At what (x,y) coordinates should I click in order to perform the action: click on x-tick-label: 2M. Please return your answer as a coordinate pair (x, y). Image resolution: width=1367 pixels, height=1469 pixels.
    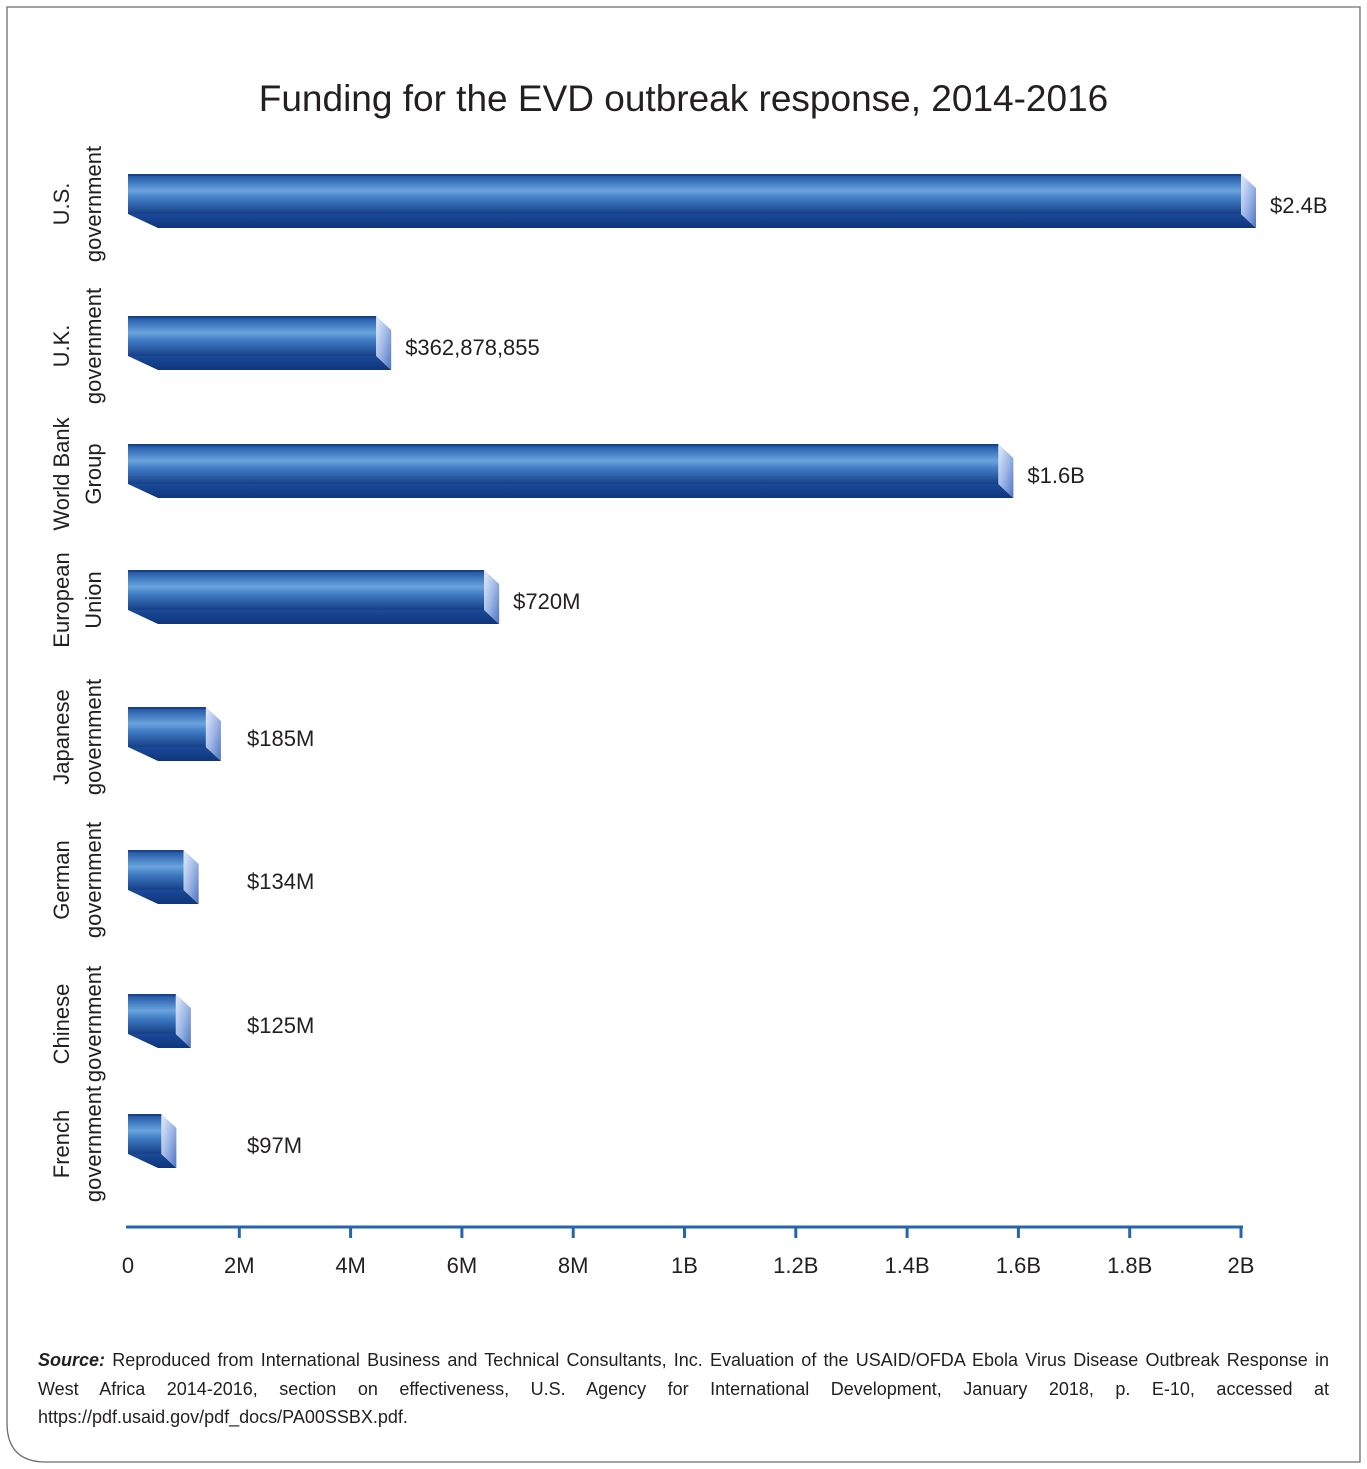
    Looking at the image, I should click on (239, 1265).